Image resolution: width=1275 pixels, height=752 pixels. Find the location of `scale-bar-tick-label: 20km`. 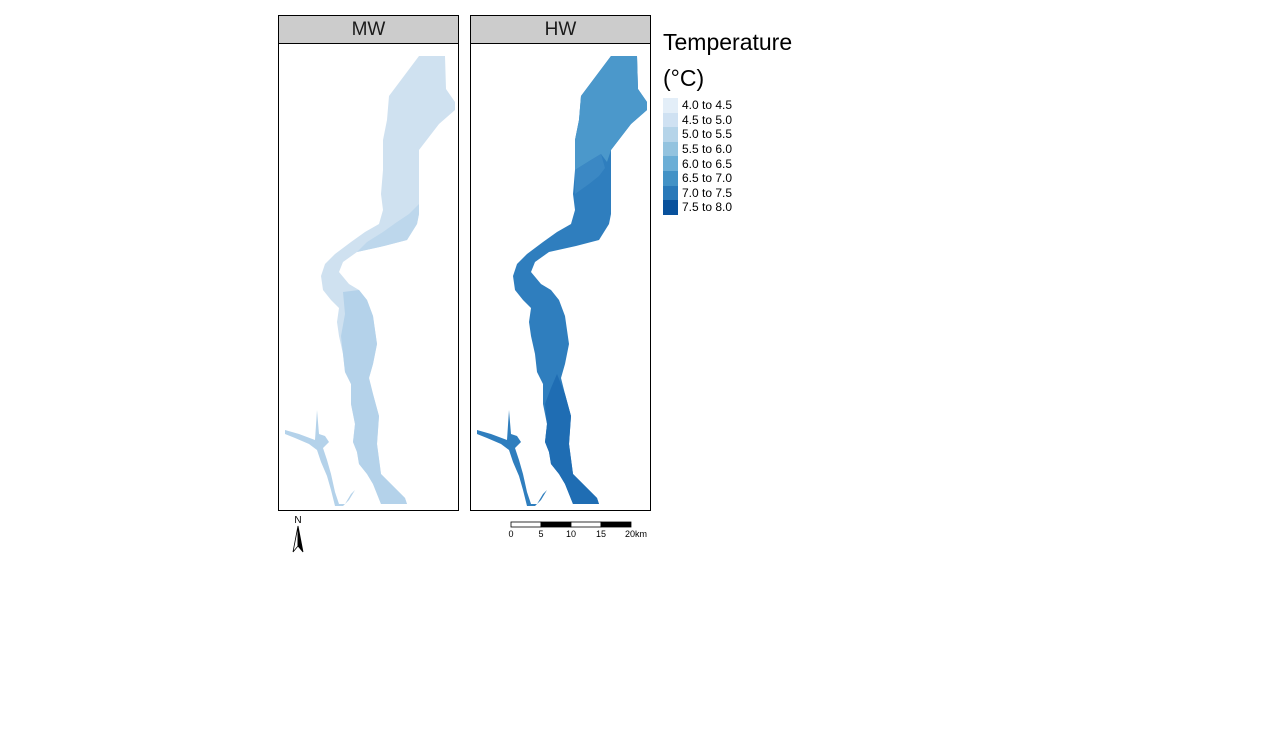

scale-bar-tick-label: 20km is located at coordinates (636, 534).